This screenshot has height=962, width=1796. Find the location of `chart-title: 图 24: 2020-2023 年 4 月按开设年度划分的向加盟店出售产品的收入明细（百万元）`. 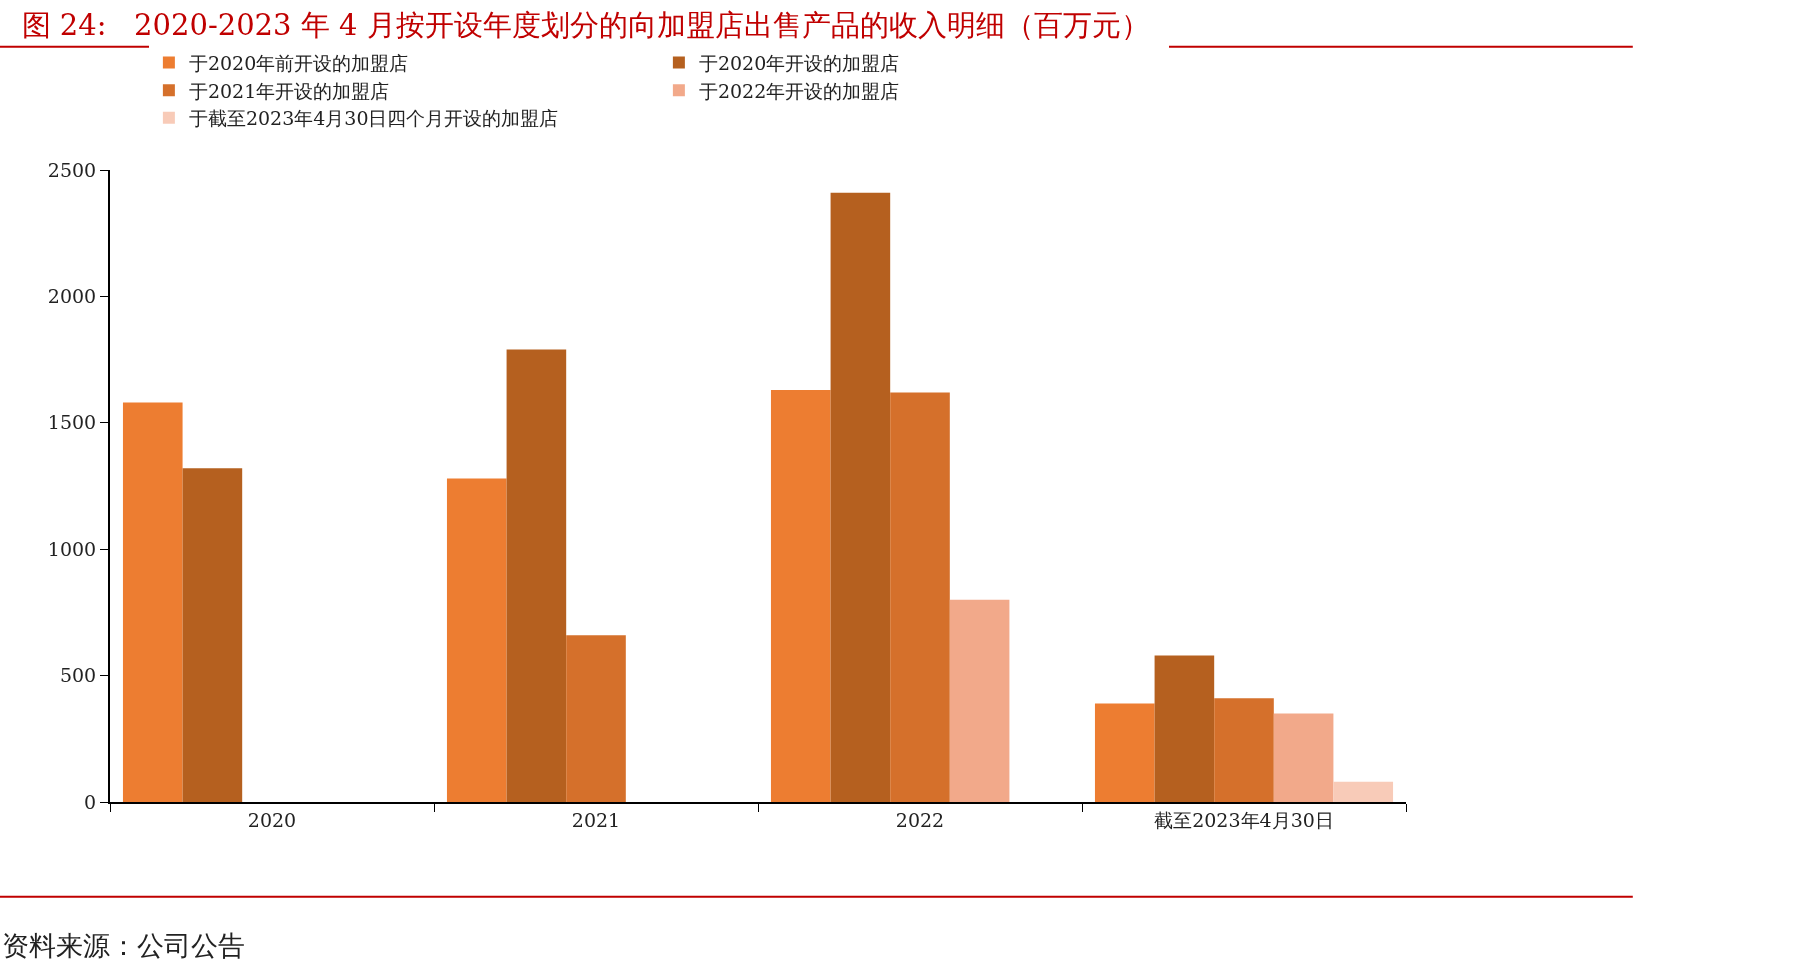

chart-title: 图 24: 2020-2023 年 4 月按开设年度划分的向加盟店出售产品的收入明细（百万元） is located at coordinates (585, 24).